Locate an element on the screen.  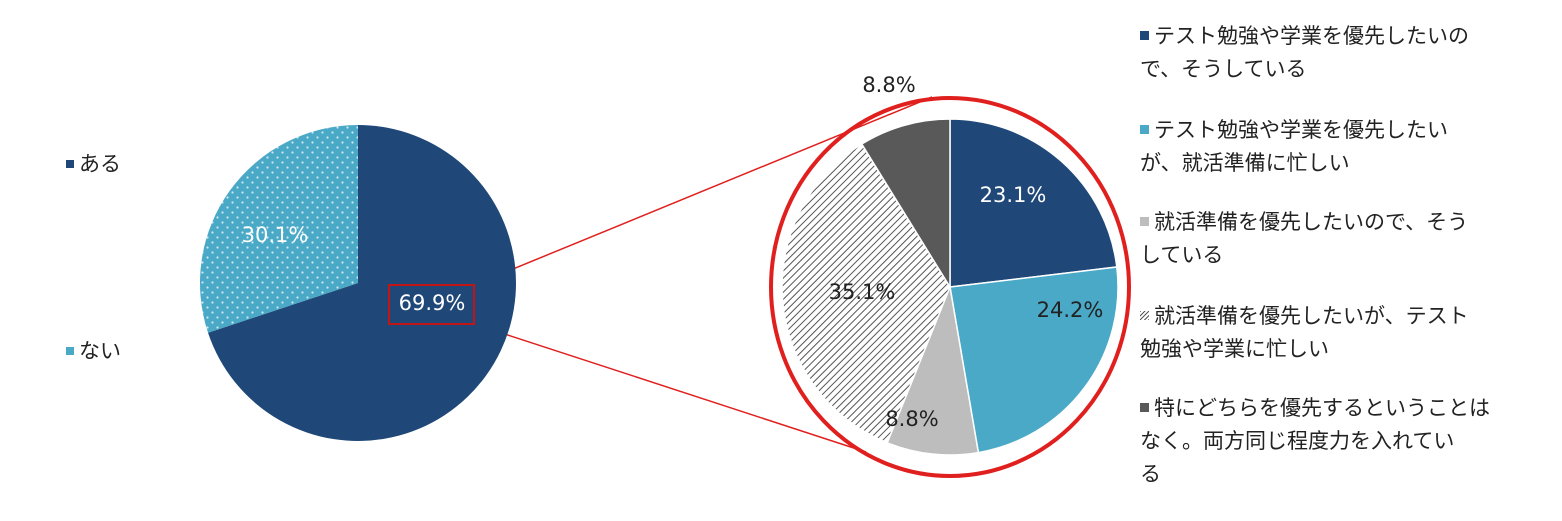
pie-slice-aru is located at coordinates (362, 283).